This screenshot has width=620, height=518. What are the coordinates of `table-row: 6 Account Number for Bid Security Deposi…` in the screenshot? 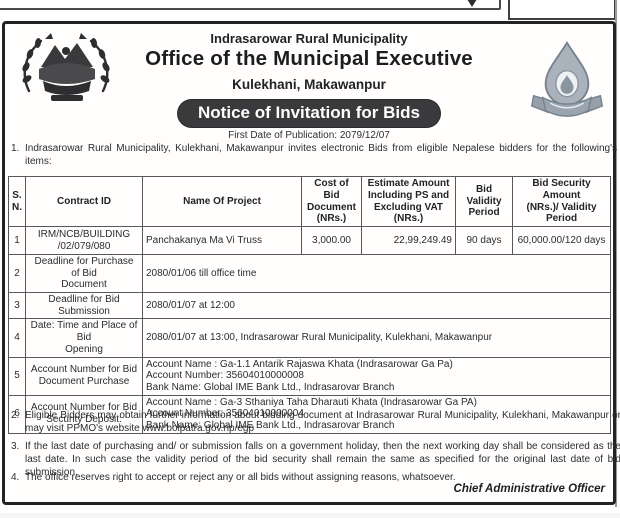 It's located at (309, 414).